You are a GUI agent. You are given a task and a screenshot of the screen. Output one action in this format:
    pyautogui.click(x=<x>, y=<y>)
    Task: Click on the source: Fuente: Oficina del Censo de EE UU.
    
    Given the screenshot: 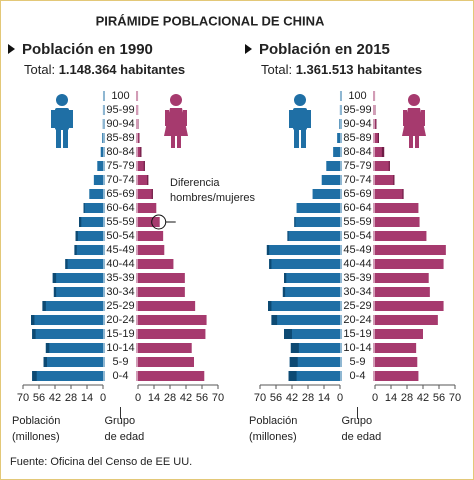 What is the action you would take?
    pyautogui.click(x=101, y=462)
    